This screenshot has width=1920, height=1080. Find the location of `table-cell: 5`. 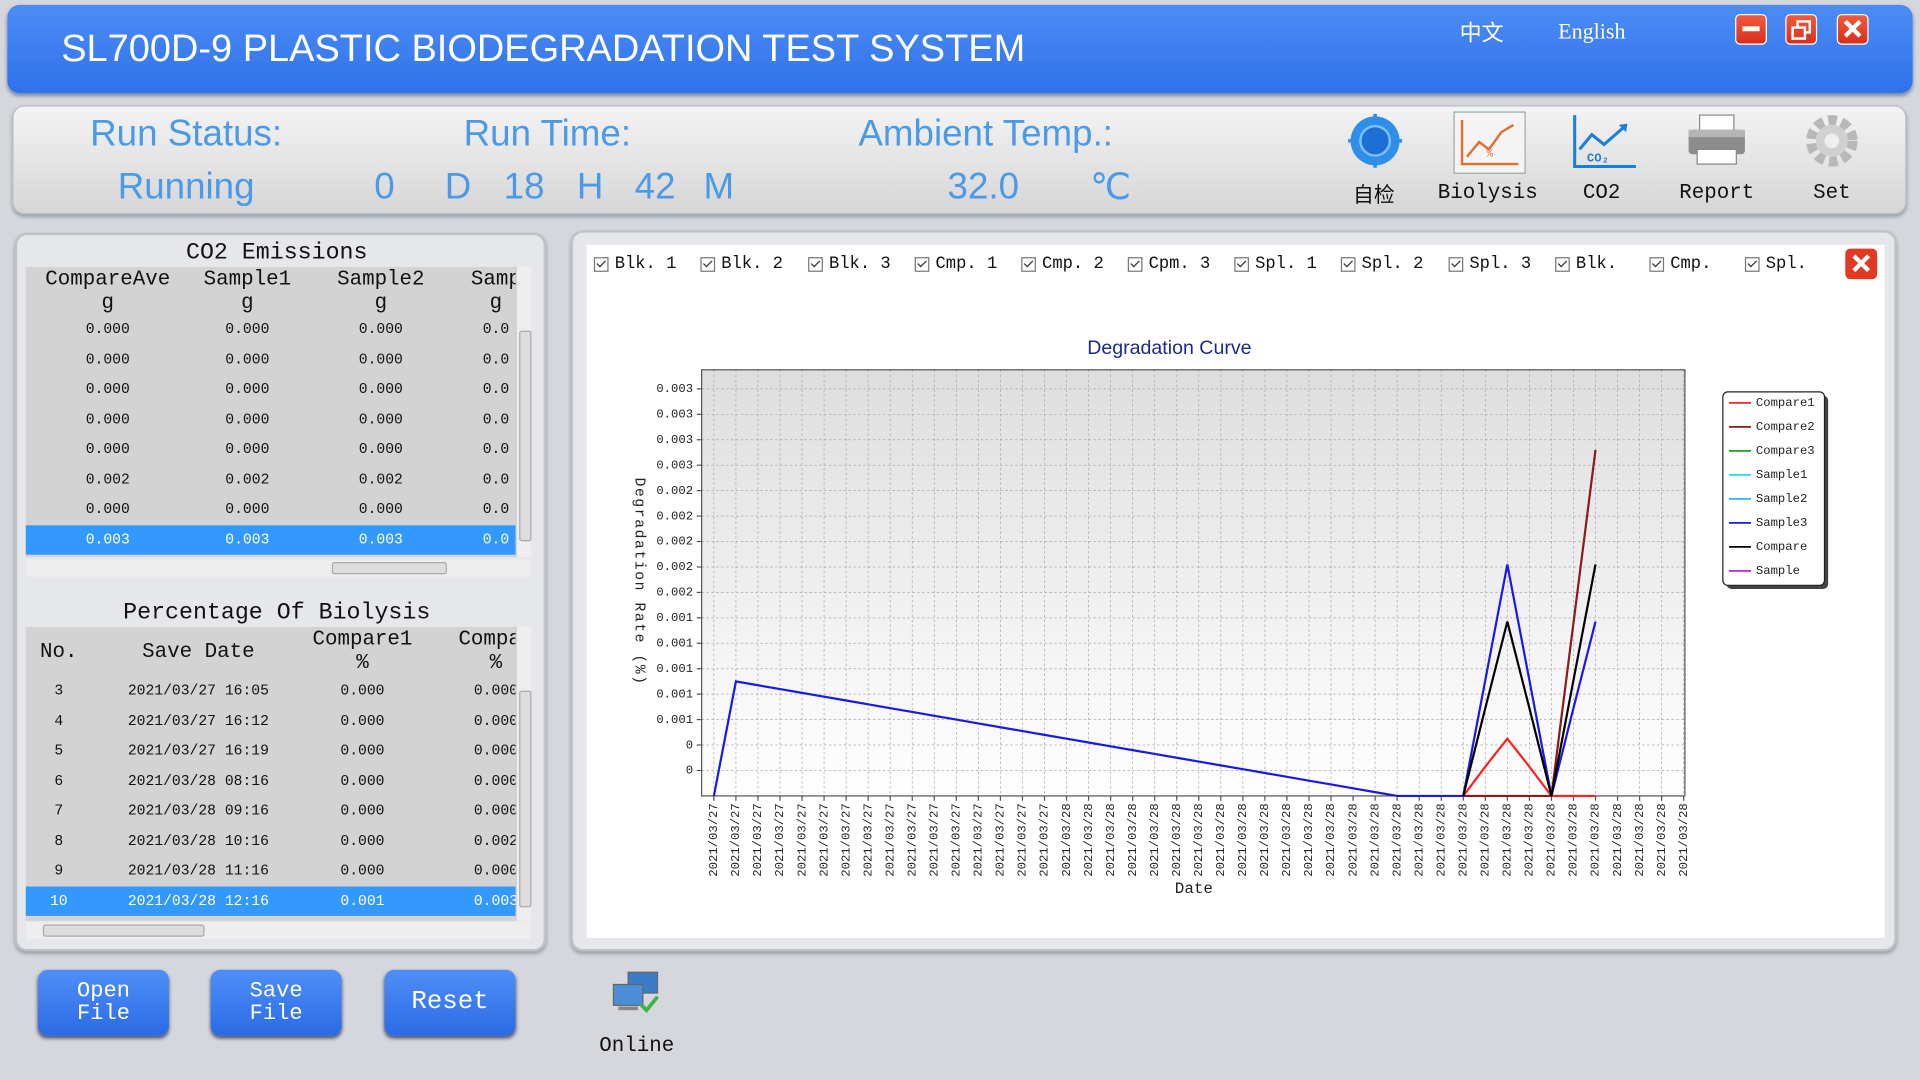

table-cell: 5 is located at coordinates (59, 751).